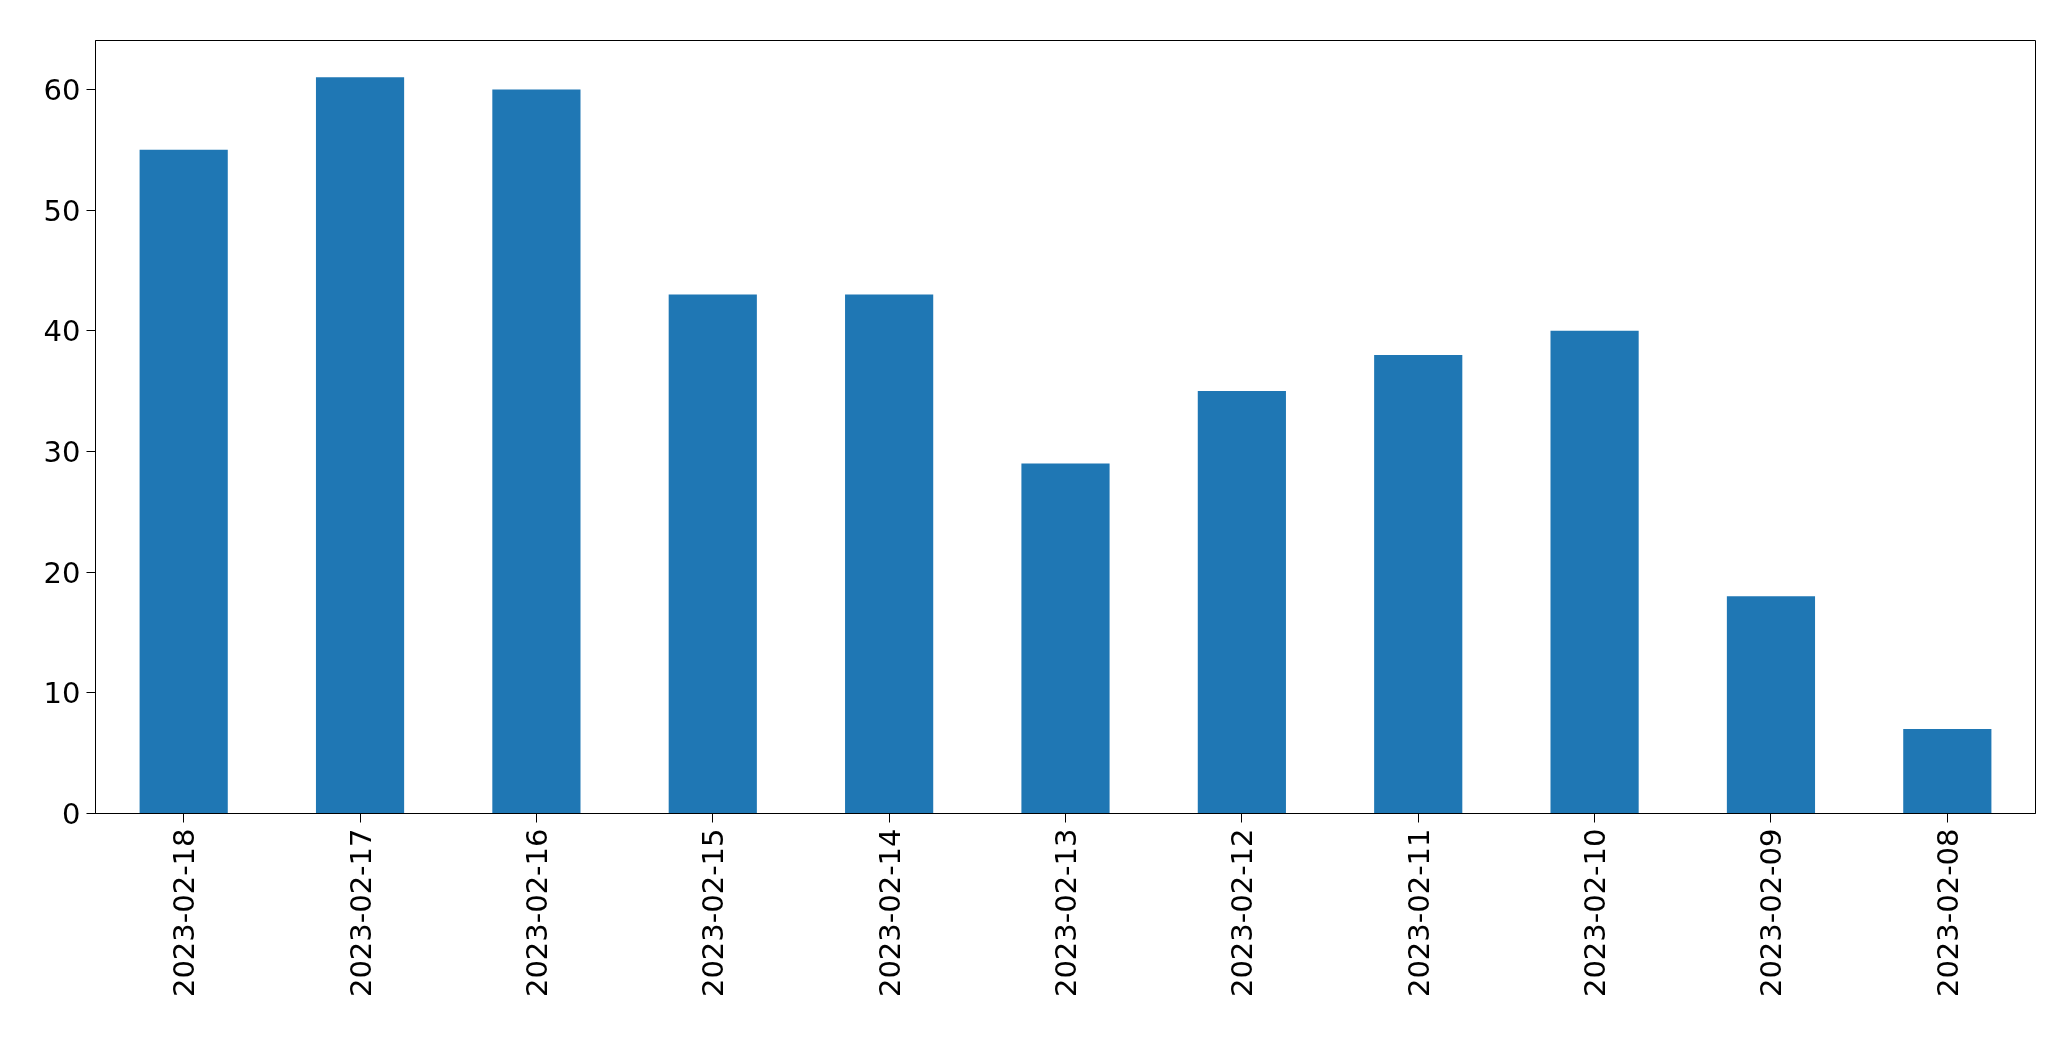 The width and height of the screenshot is (2071, 1061). What do you see at coordinates (1418, 913) in the screenshot?
I see `x-tick-label: 2023-02-11` at bounding box center [1418, 913].